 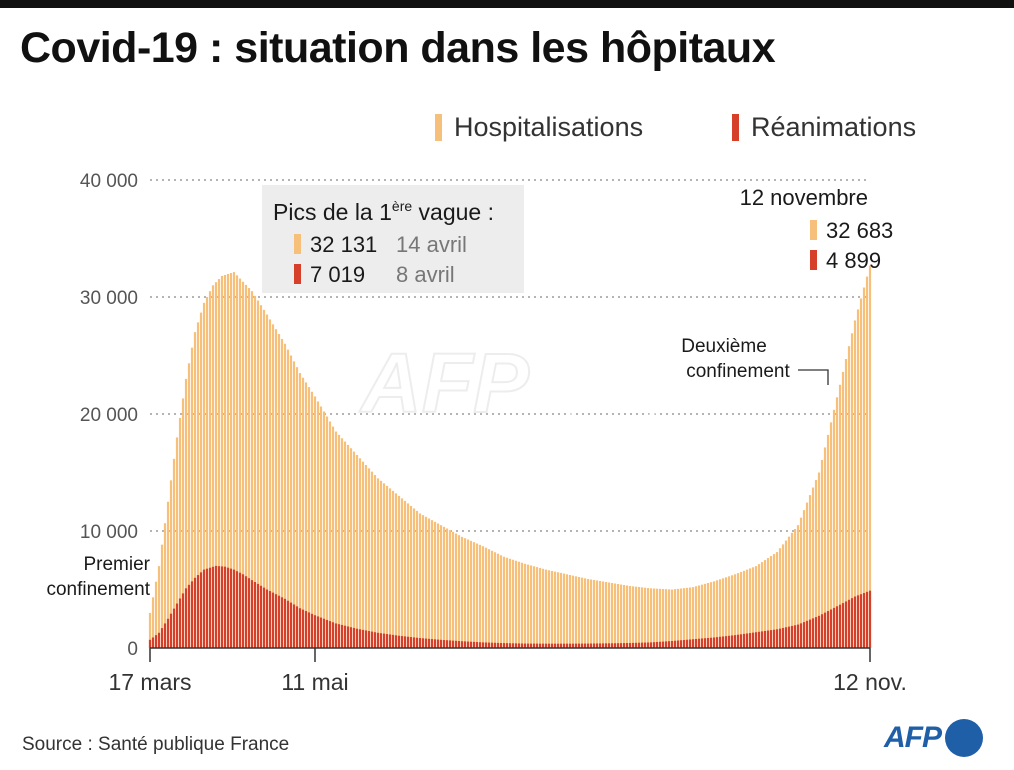 I want to click on callout-title: Pics de la 1ère vague :, so click(x=383, y=211).